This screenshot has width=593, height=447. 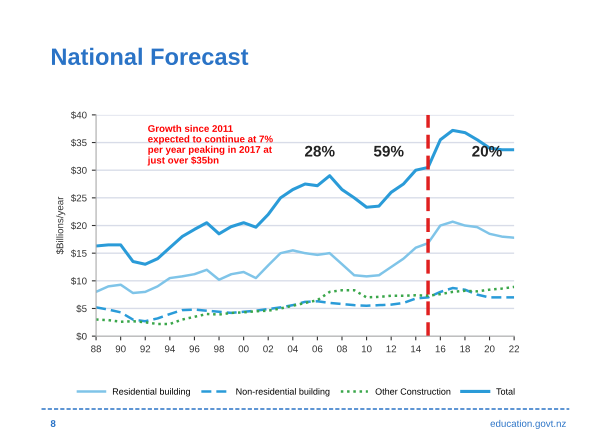 I want to click on y-tick-label: $35, so click(x=78, y=142).